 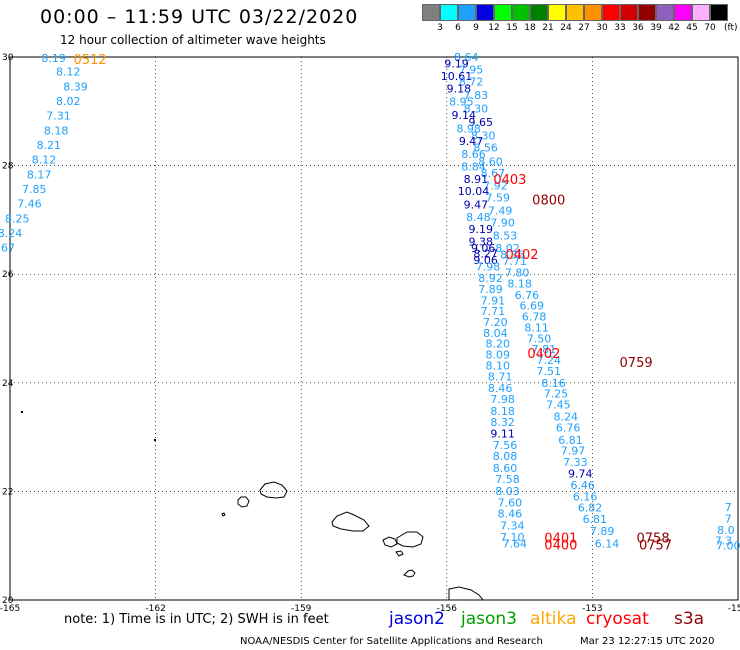 I want to click on wave-height-value: 8.25, so click(x=17, y=218).